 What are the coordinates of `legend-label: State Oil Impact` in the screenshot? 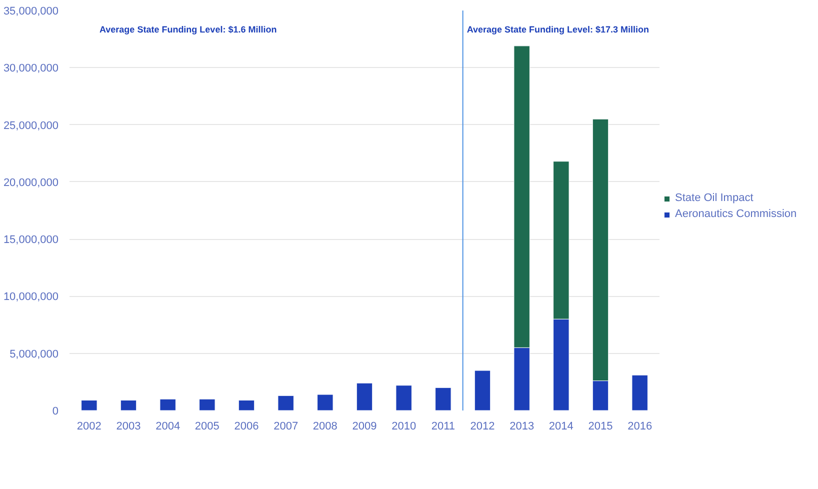 It's located at (714, 198).